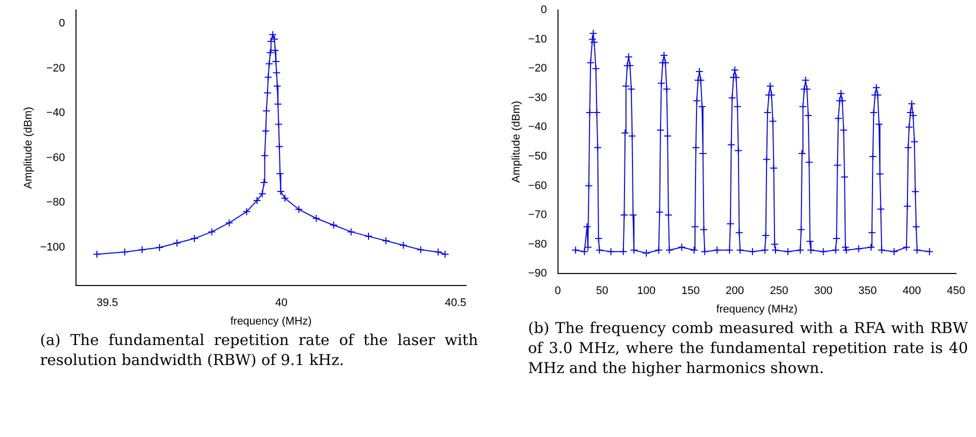  I want to click on x-tick-label: 450, so click(956, 291).